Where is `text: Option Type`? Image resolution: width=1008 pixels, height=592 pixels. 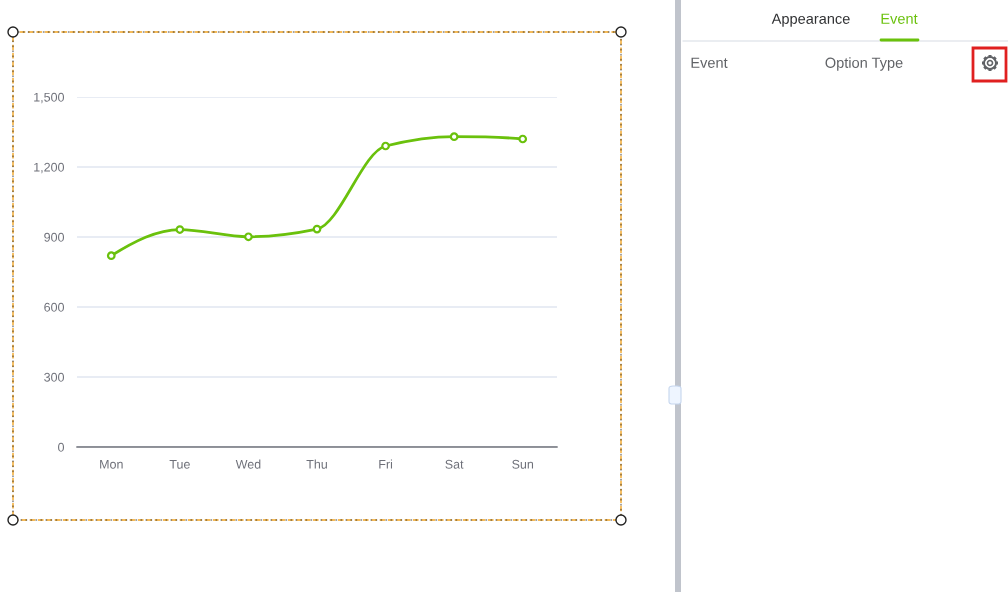 text: Option Type is located at coordinates (864, 64).